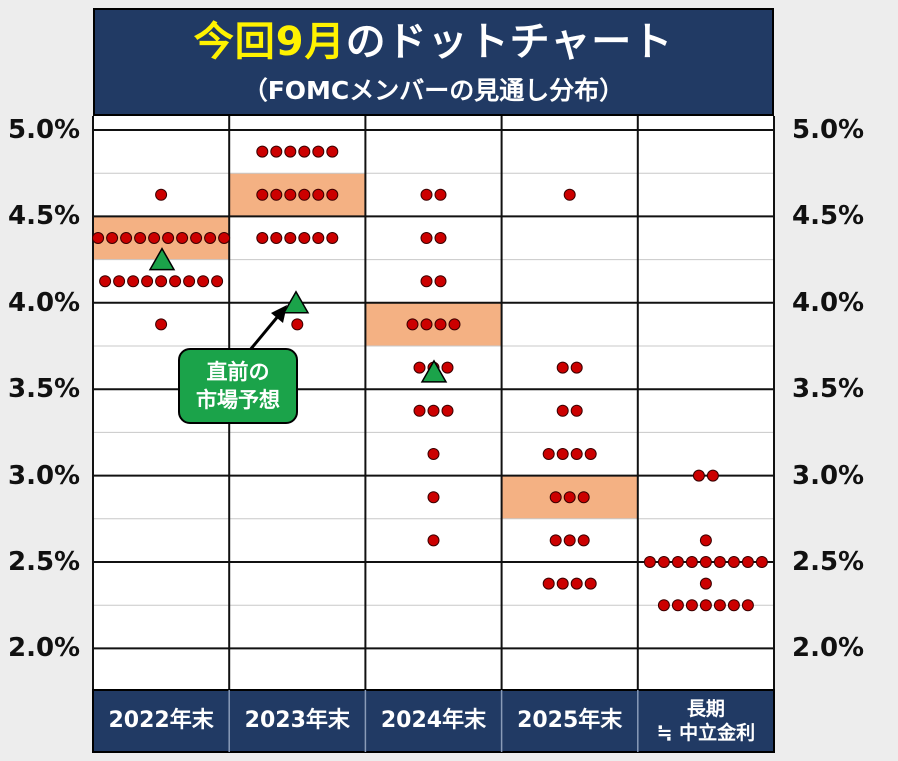 This screenshot has width=898, height=761. Describe the element at coordinates (297, 720) in the screenshot. I see `x-tick-label: 2023年末` at that location.